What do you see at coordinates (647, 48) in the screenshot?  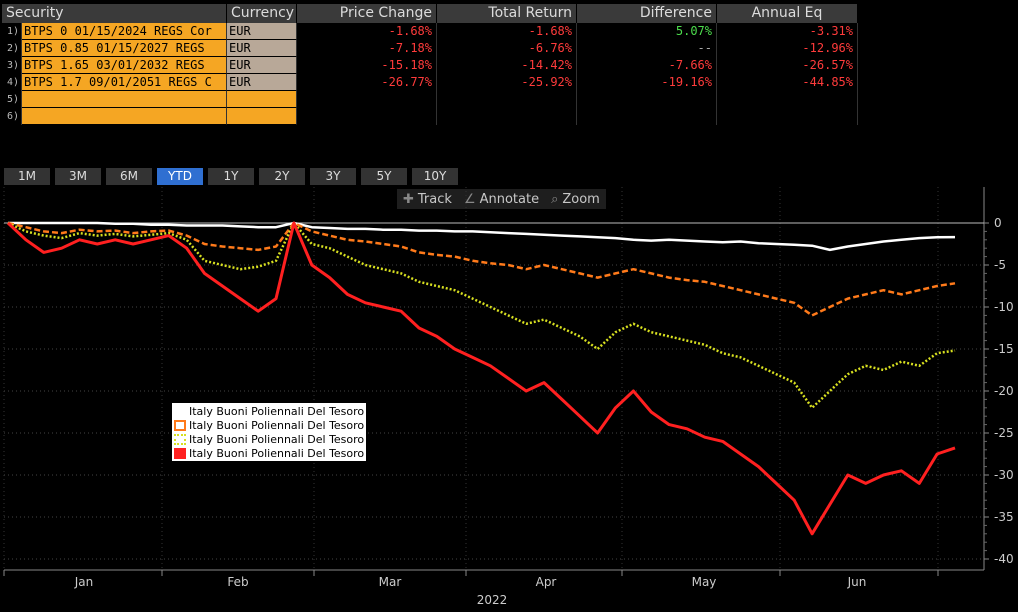 I see `difference-cell: --` at bounding box center [647, 48].